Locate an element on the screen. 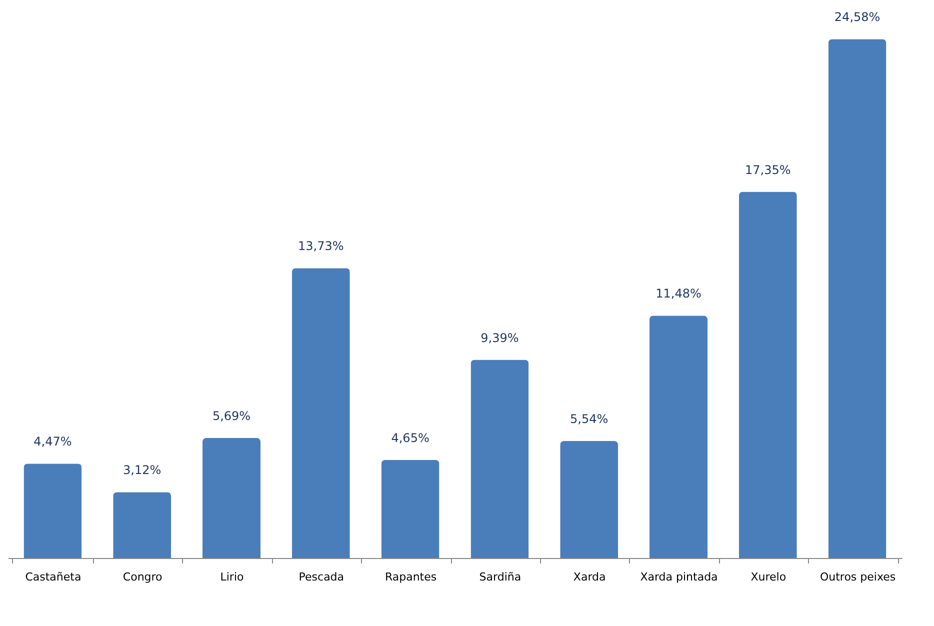 The width and height of the screenshot is (934, 626). x-tick-label: Rapantes is located at coordinates (410, 577).